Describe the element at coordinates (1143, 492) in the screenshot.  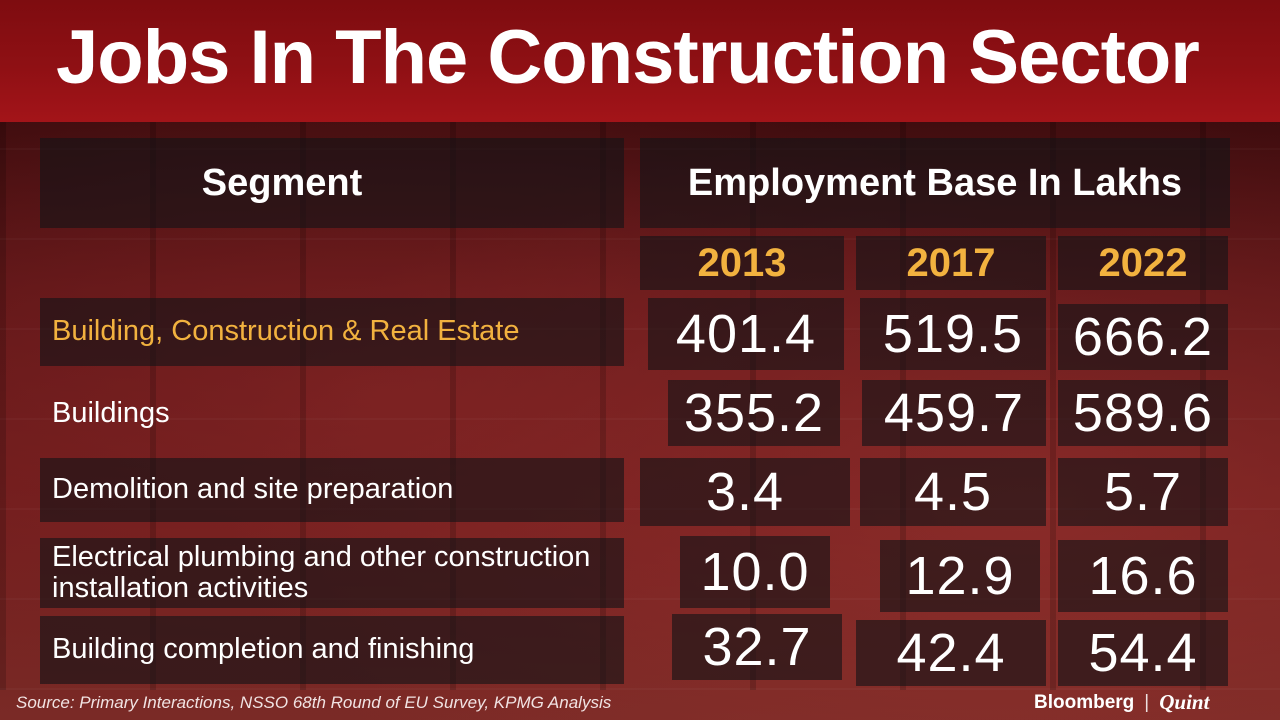
I see `value-cell: 5.7` at that location.